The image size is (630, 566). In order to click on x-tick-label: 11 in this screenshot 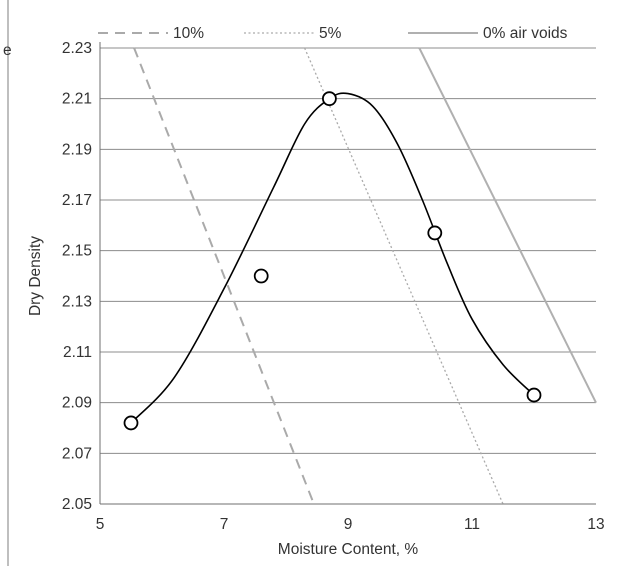, I will do `click(472, 524)`.